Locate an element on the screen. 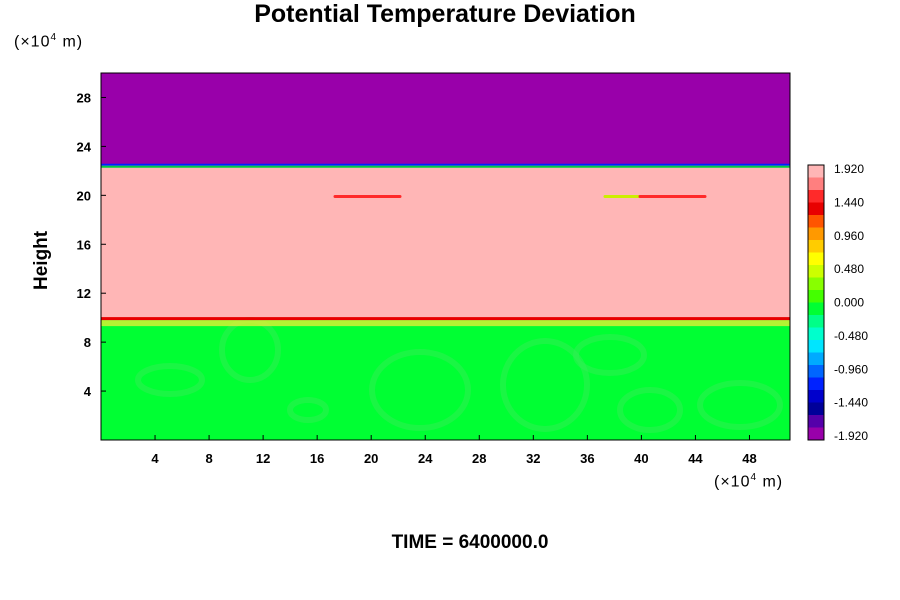 This screenshot has height=600, width=900. x-tick-label-16: 16 is located at coordinates (317, 458).